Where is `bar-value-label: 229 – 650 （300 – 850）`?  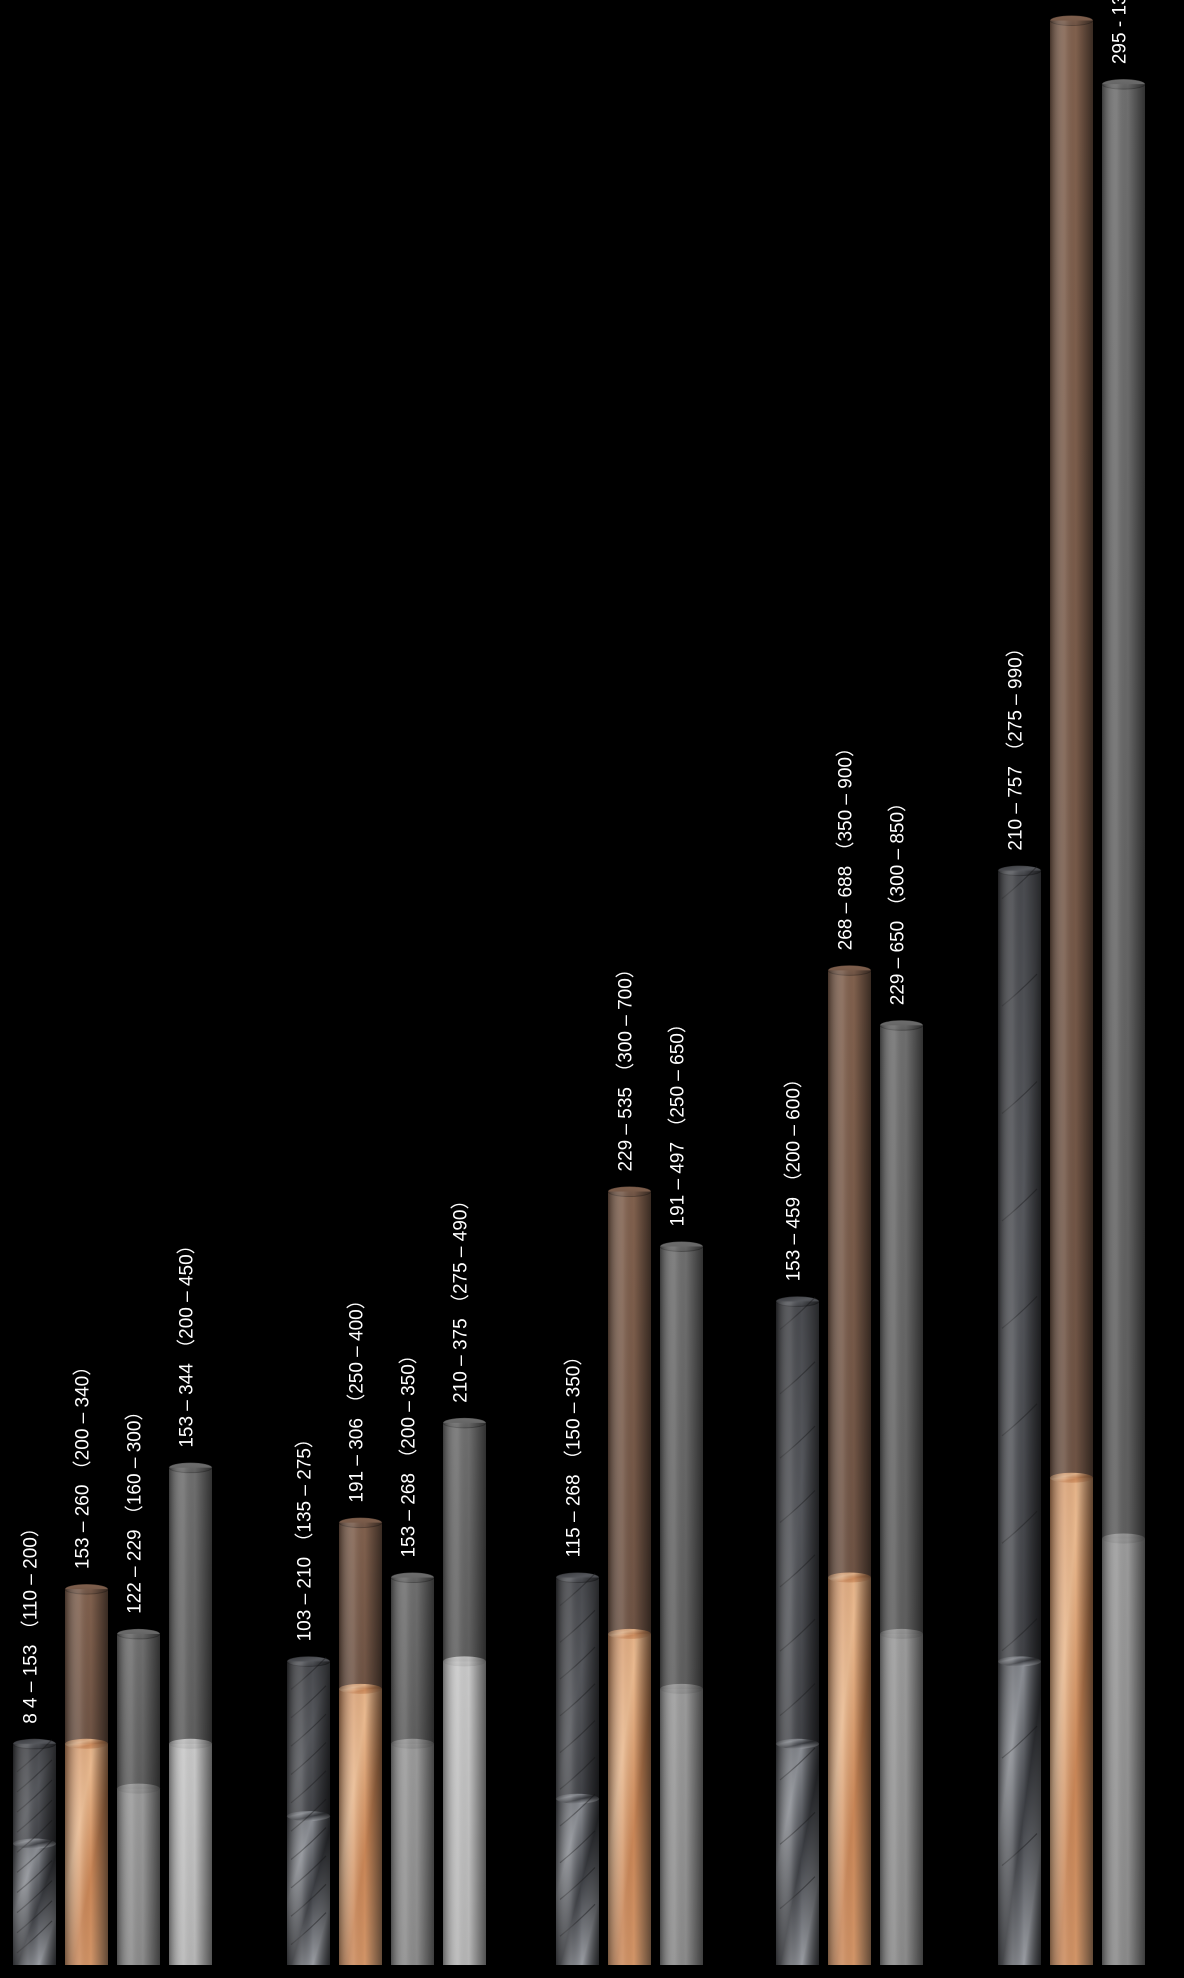
bar-value-label: 229 – 650 （300 – 850） is located at coordinates (898, 899).